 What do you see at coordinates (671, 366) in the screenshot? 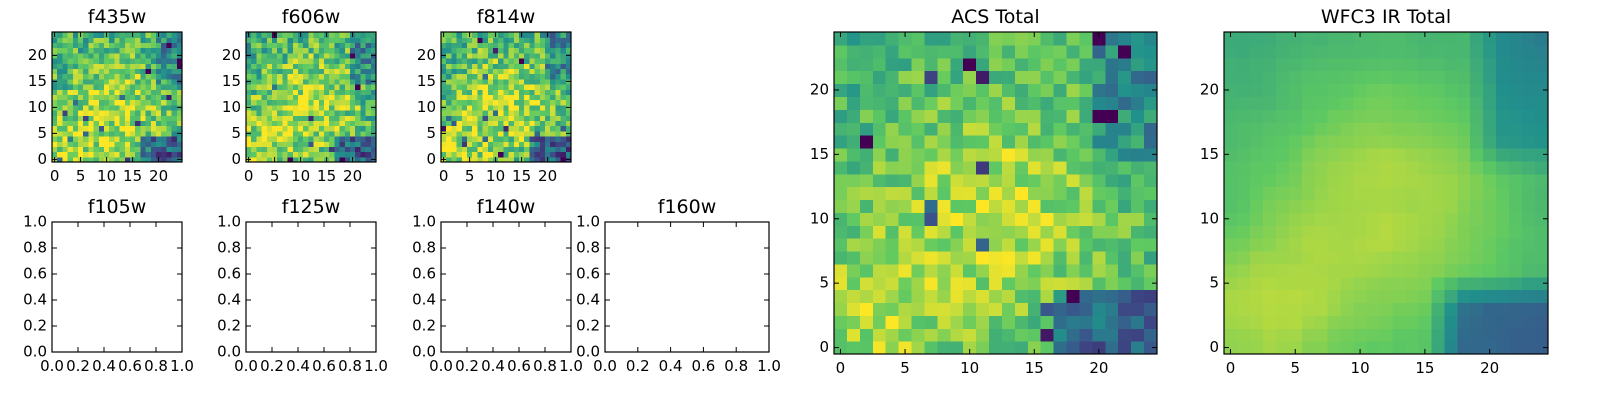
I see `x-tick-label: 0.4` at bounding box center [671, 366].